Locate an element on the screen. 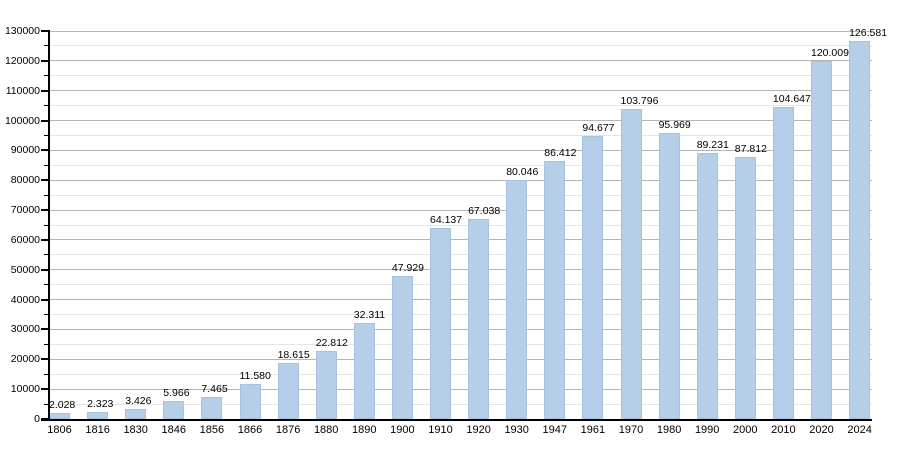 The width and height of the screenshot is (900, 450). bar-value-label: 7.465 is located at coordinates (214, 388).